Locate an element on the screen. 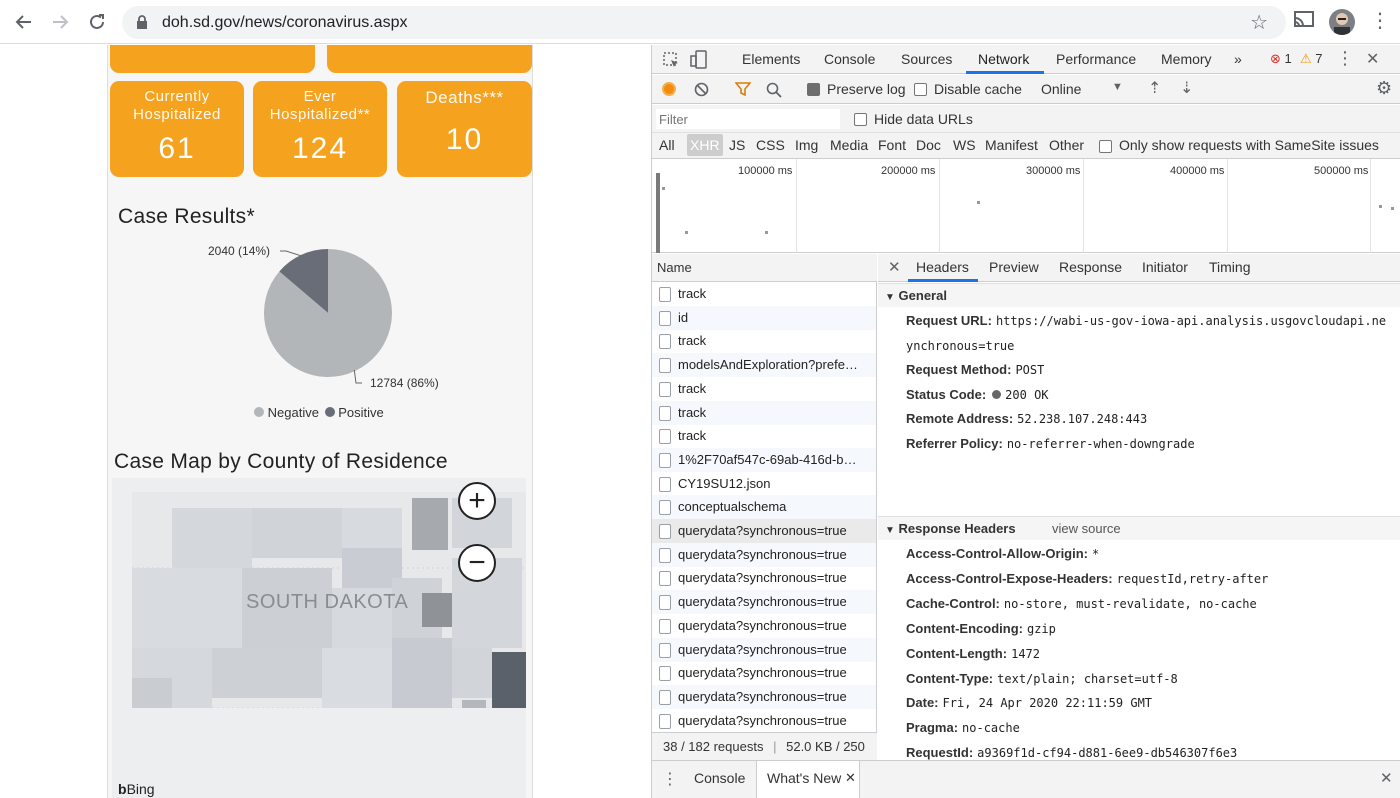 The image size is (1400, 798). response-headers-section-header: ▼ Response Headers view source is located at coordinates (1139, 528).